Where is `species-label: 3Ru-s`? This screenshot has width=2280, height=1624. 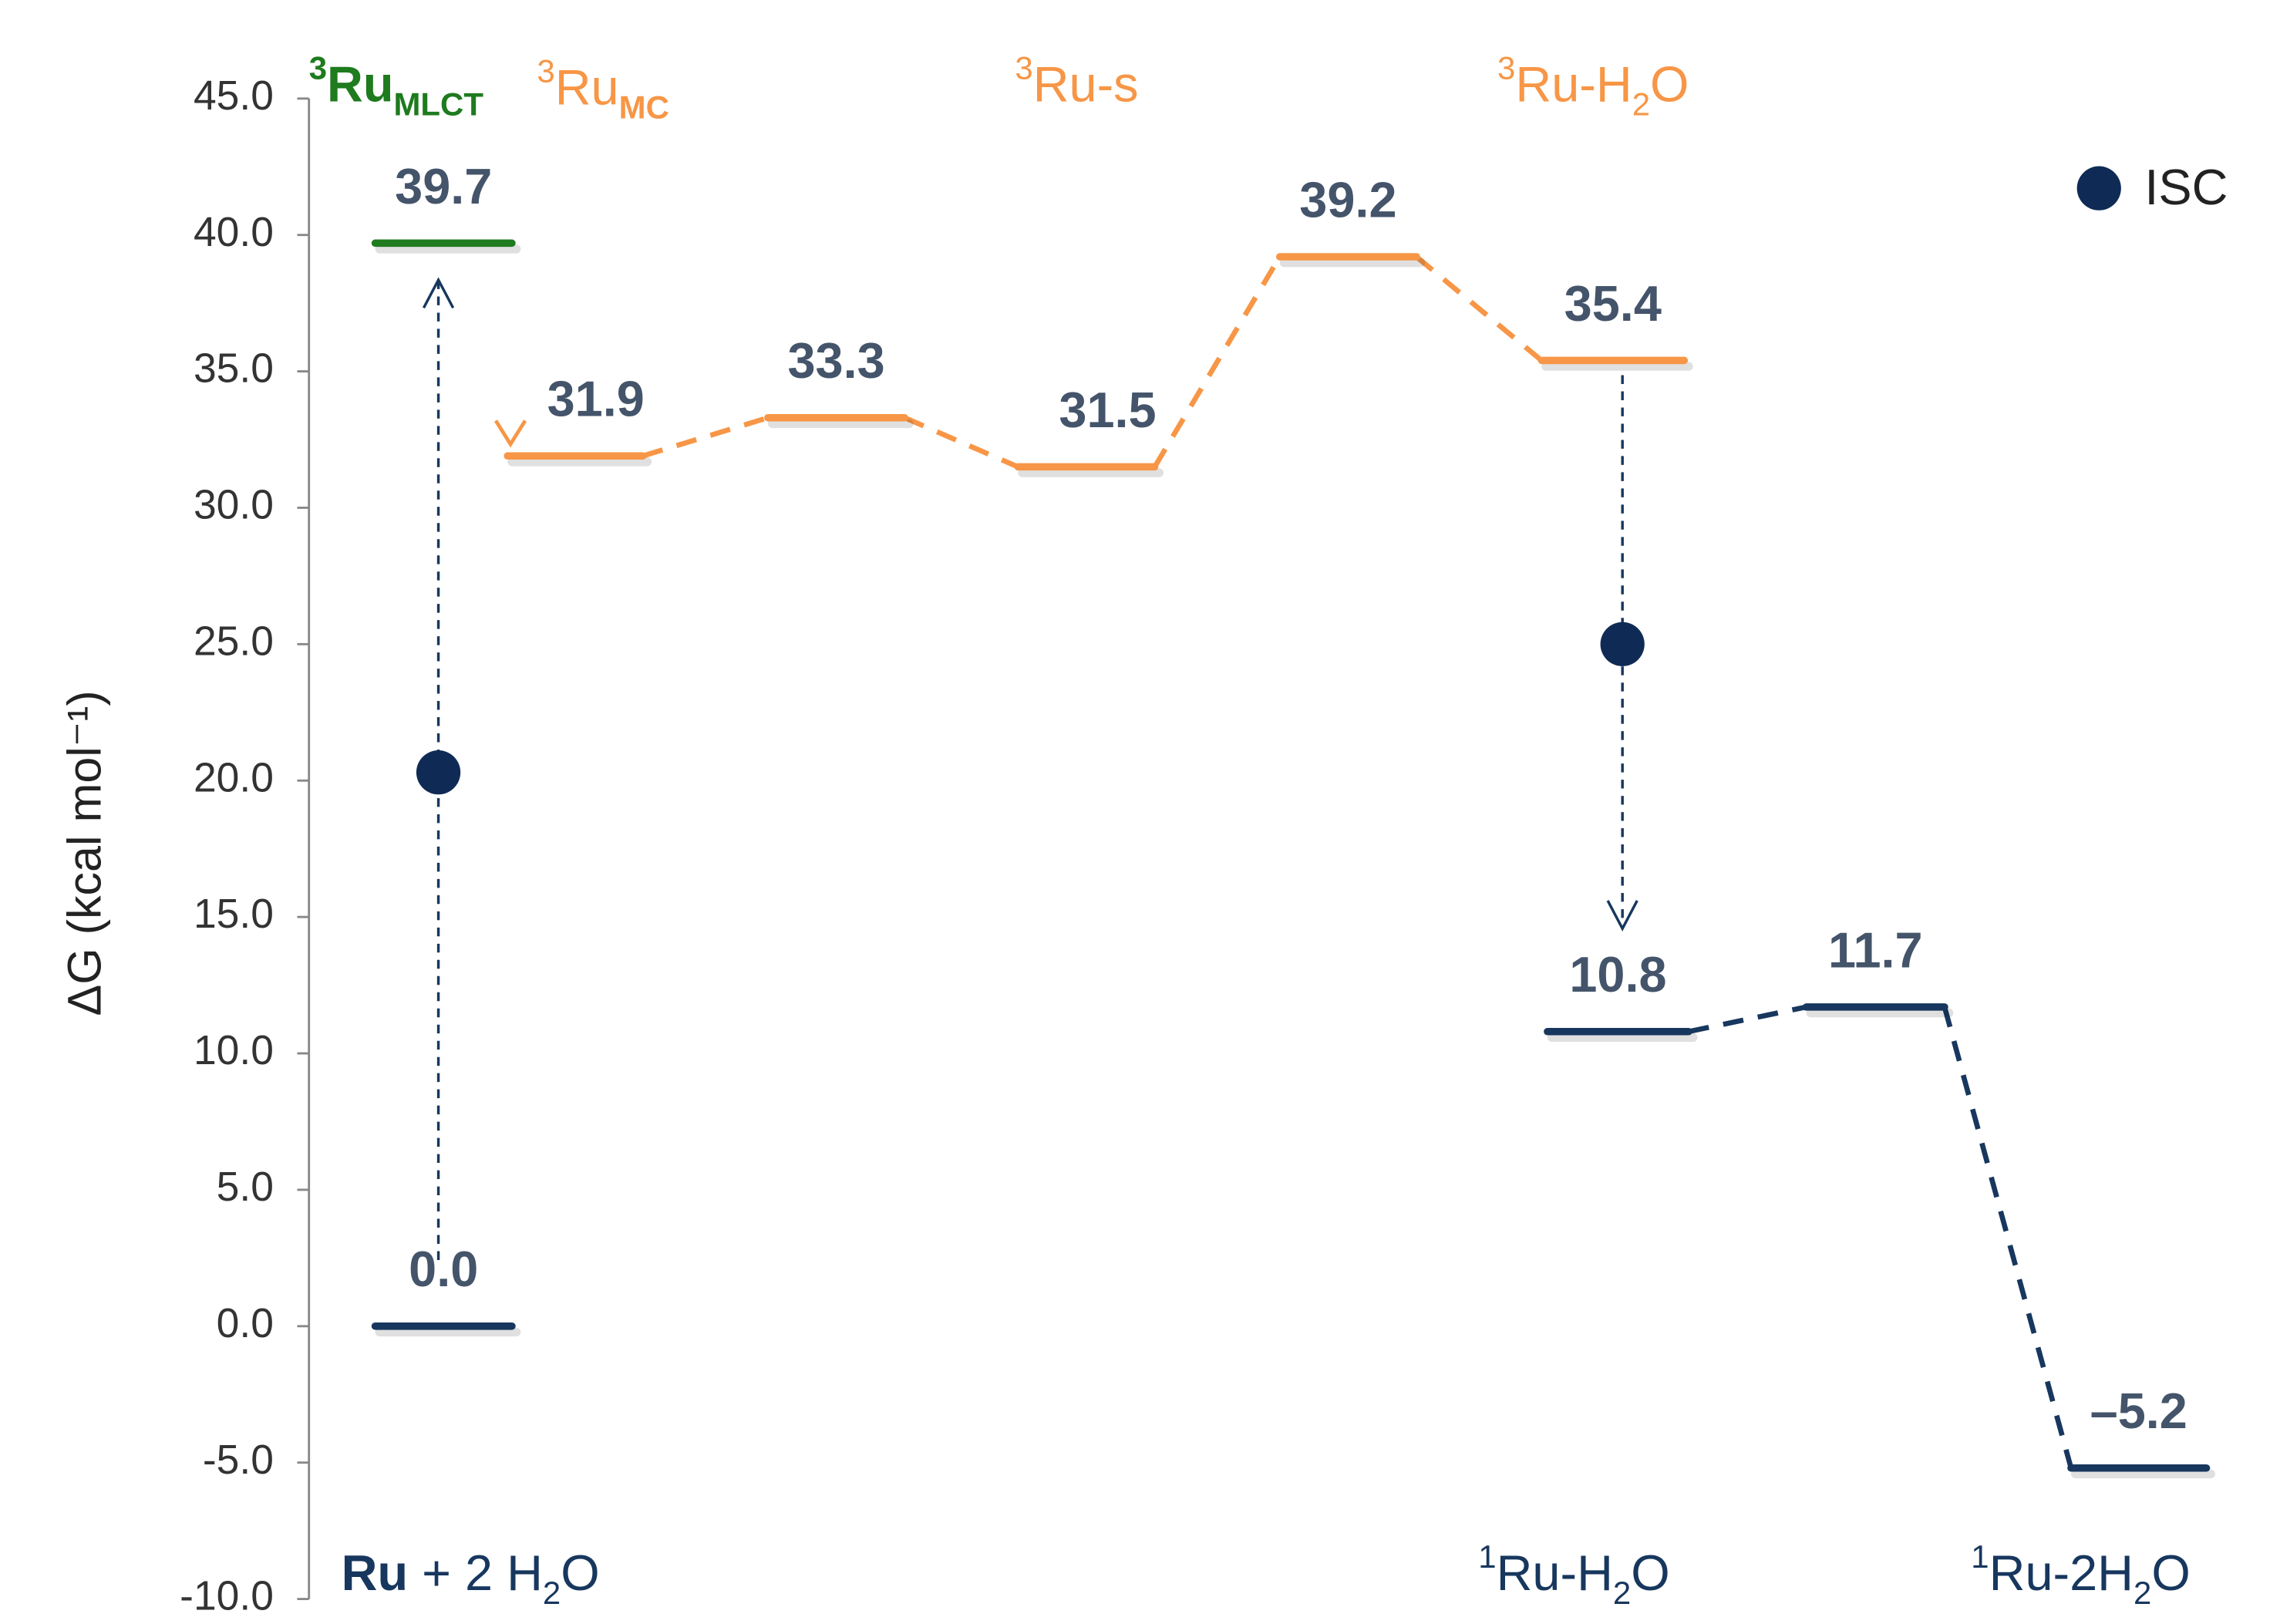 species-label: 3Ru-s is located at coordinates (1077, 81).